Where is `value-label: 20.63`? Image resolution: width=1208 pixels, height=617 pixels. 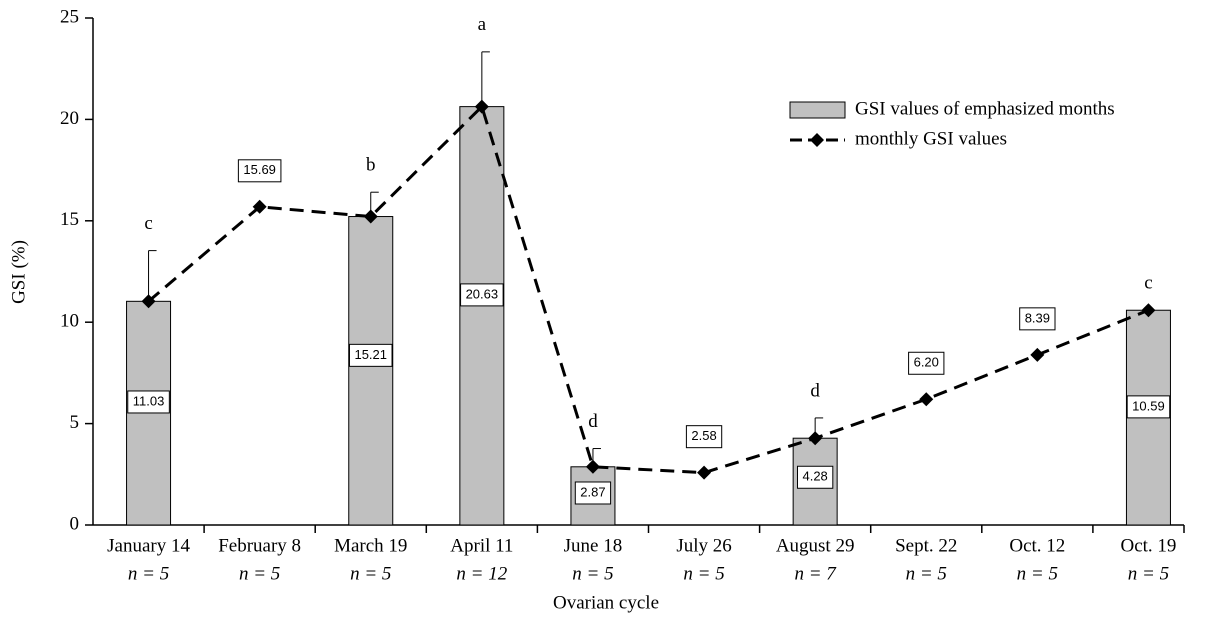
value-label: 20.63 is located at coordinates (482, 295).